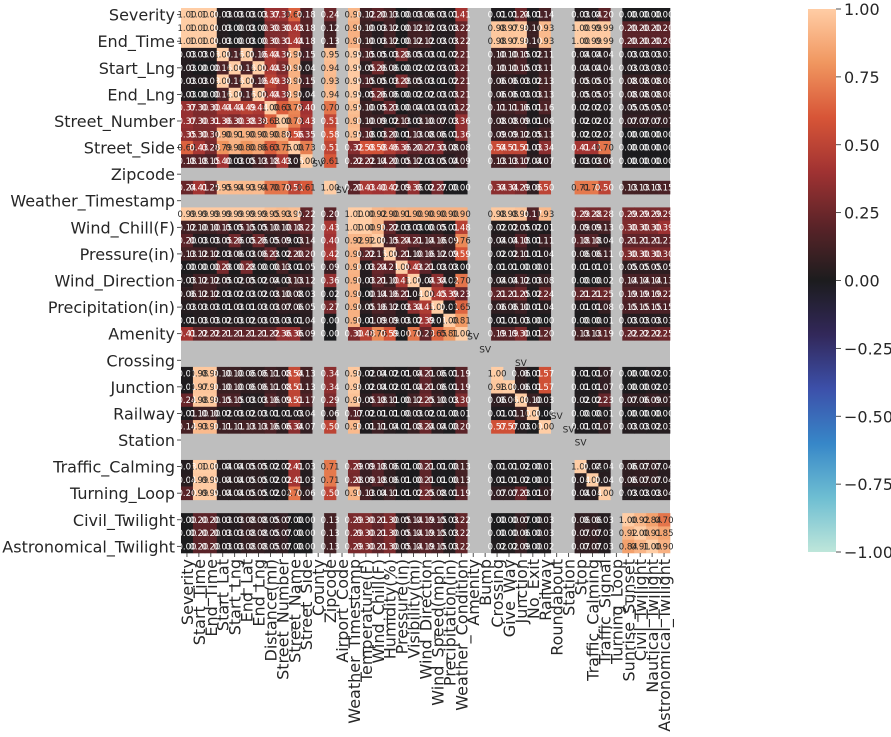  What do you see at coordinates (306, 335) in the screenshot?
I see `cell-value: 0.09` at bounding box center [306, 335].